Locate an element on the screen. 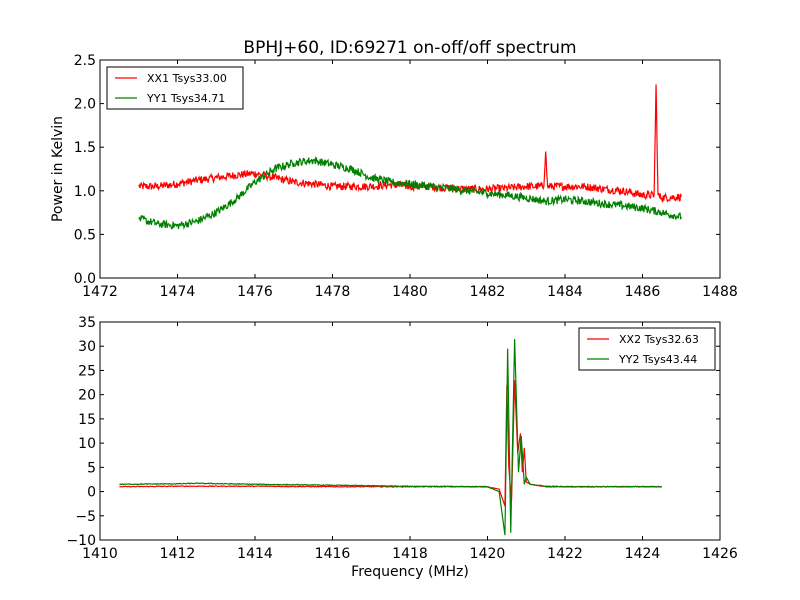 Image resolution: width=800 pixels, height=600 pixels. series-line-xx is located at coordinates (410, 144).